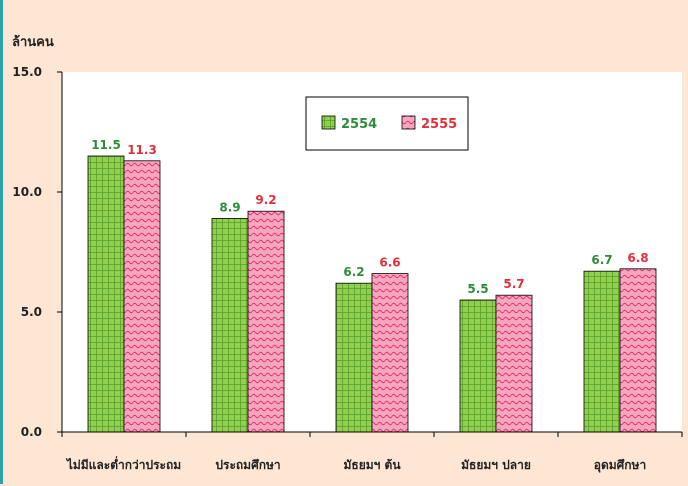  I want to click on y-tick-label: 0.0, so click(31, 432).